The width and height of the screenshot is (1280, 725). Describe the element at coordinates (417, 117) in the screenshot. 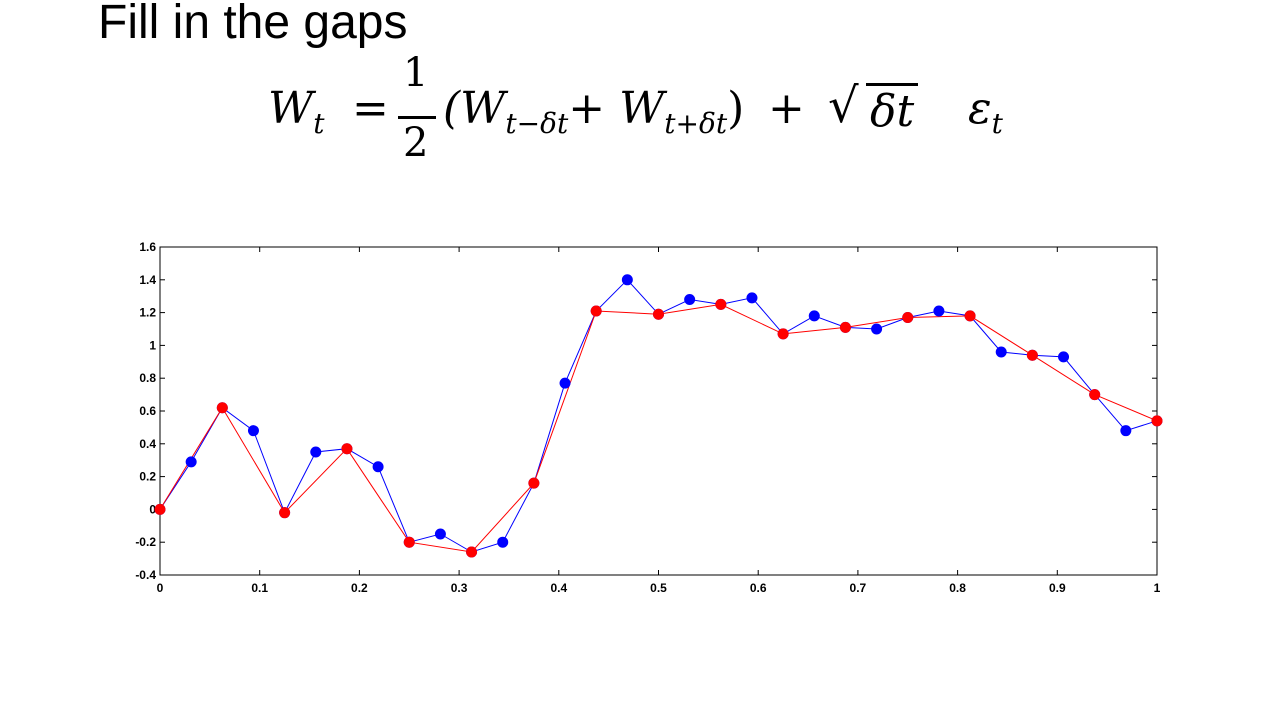

I see `formula-fraction-bar` at that location.